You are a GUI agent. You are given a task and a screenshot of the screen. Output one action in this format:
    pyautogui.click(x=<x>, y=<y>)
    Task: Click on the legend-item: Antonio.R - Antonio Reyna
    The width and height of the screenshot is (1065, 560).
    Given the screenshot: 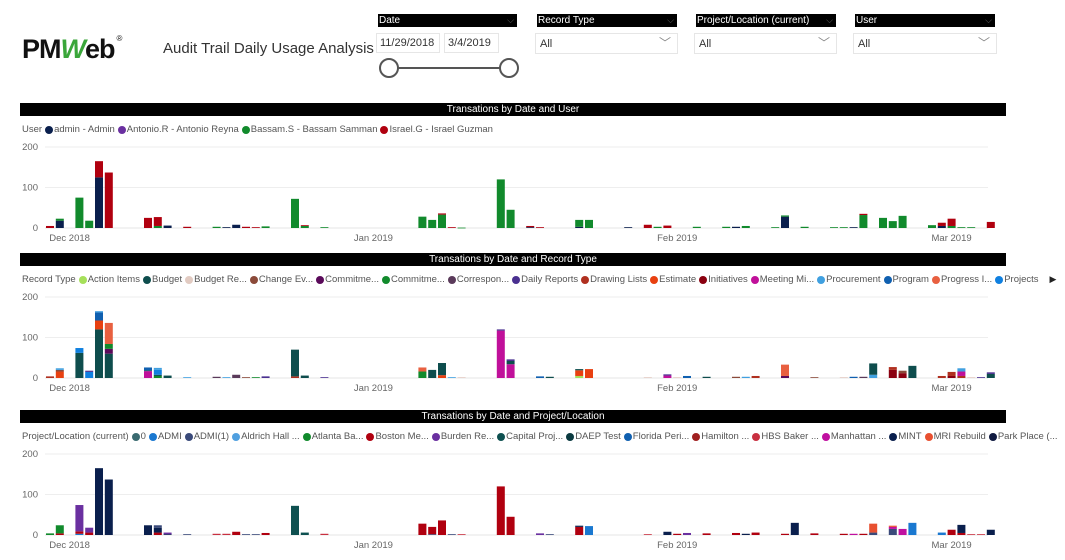 What is the action you would take?
    pyautogui.click(x=178, y=129)
    